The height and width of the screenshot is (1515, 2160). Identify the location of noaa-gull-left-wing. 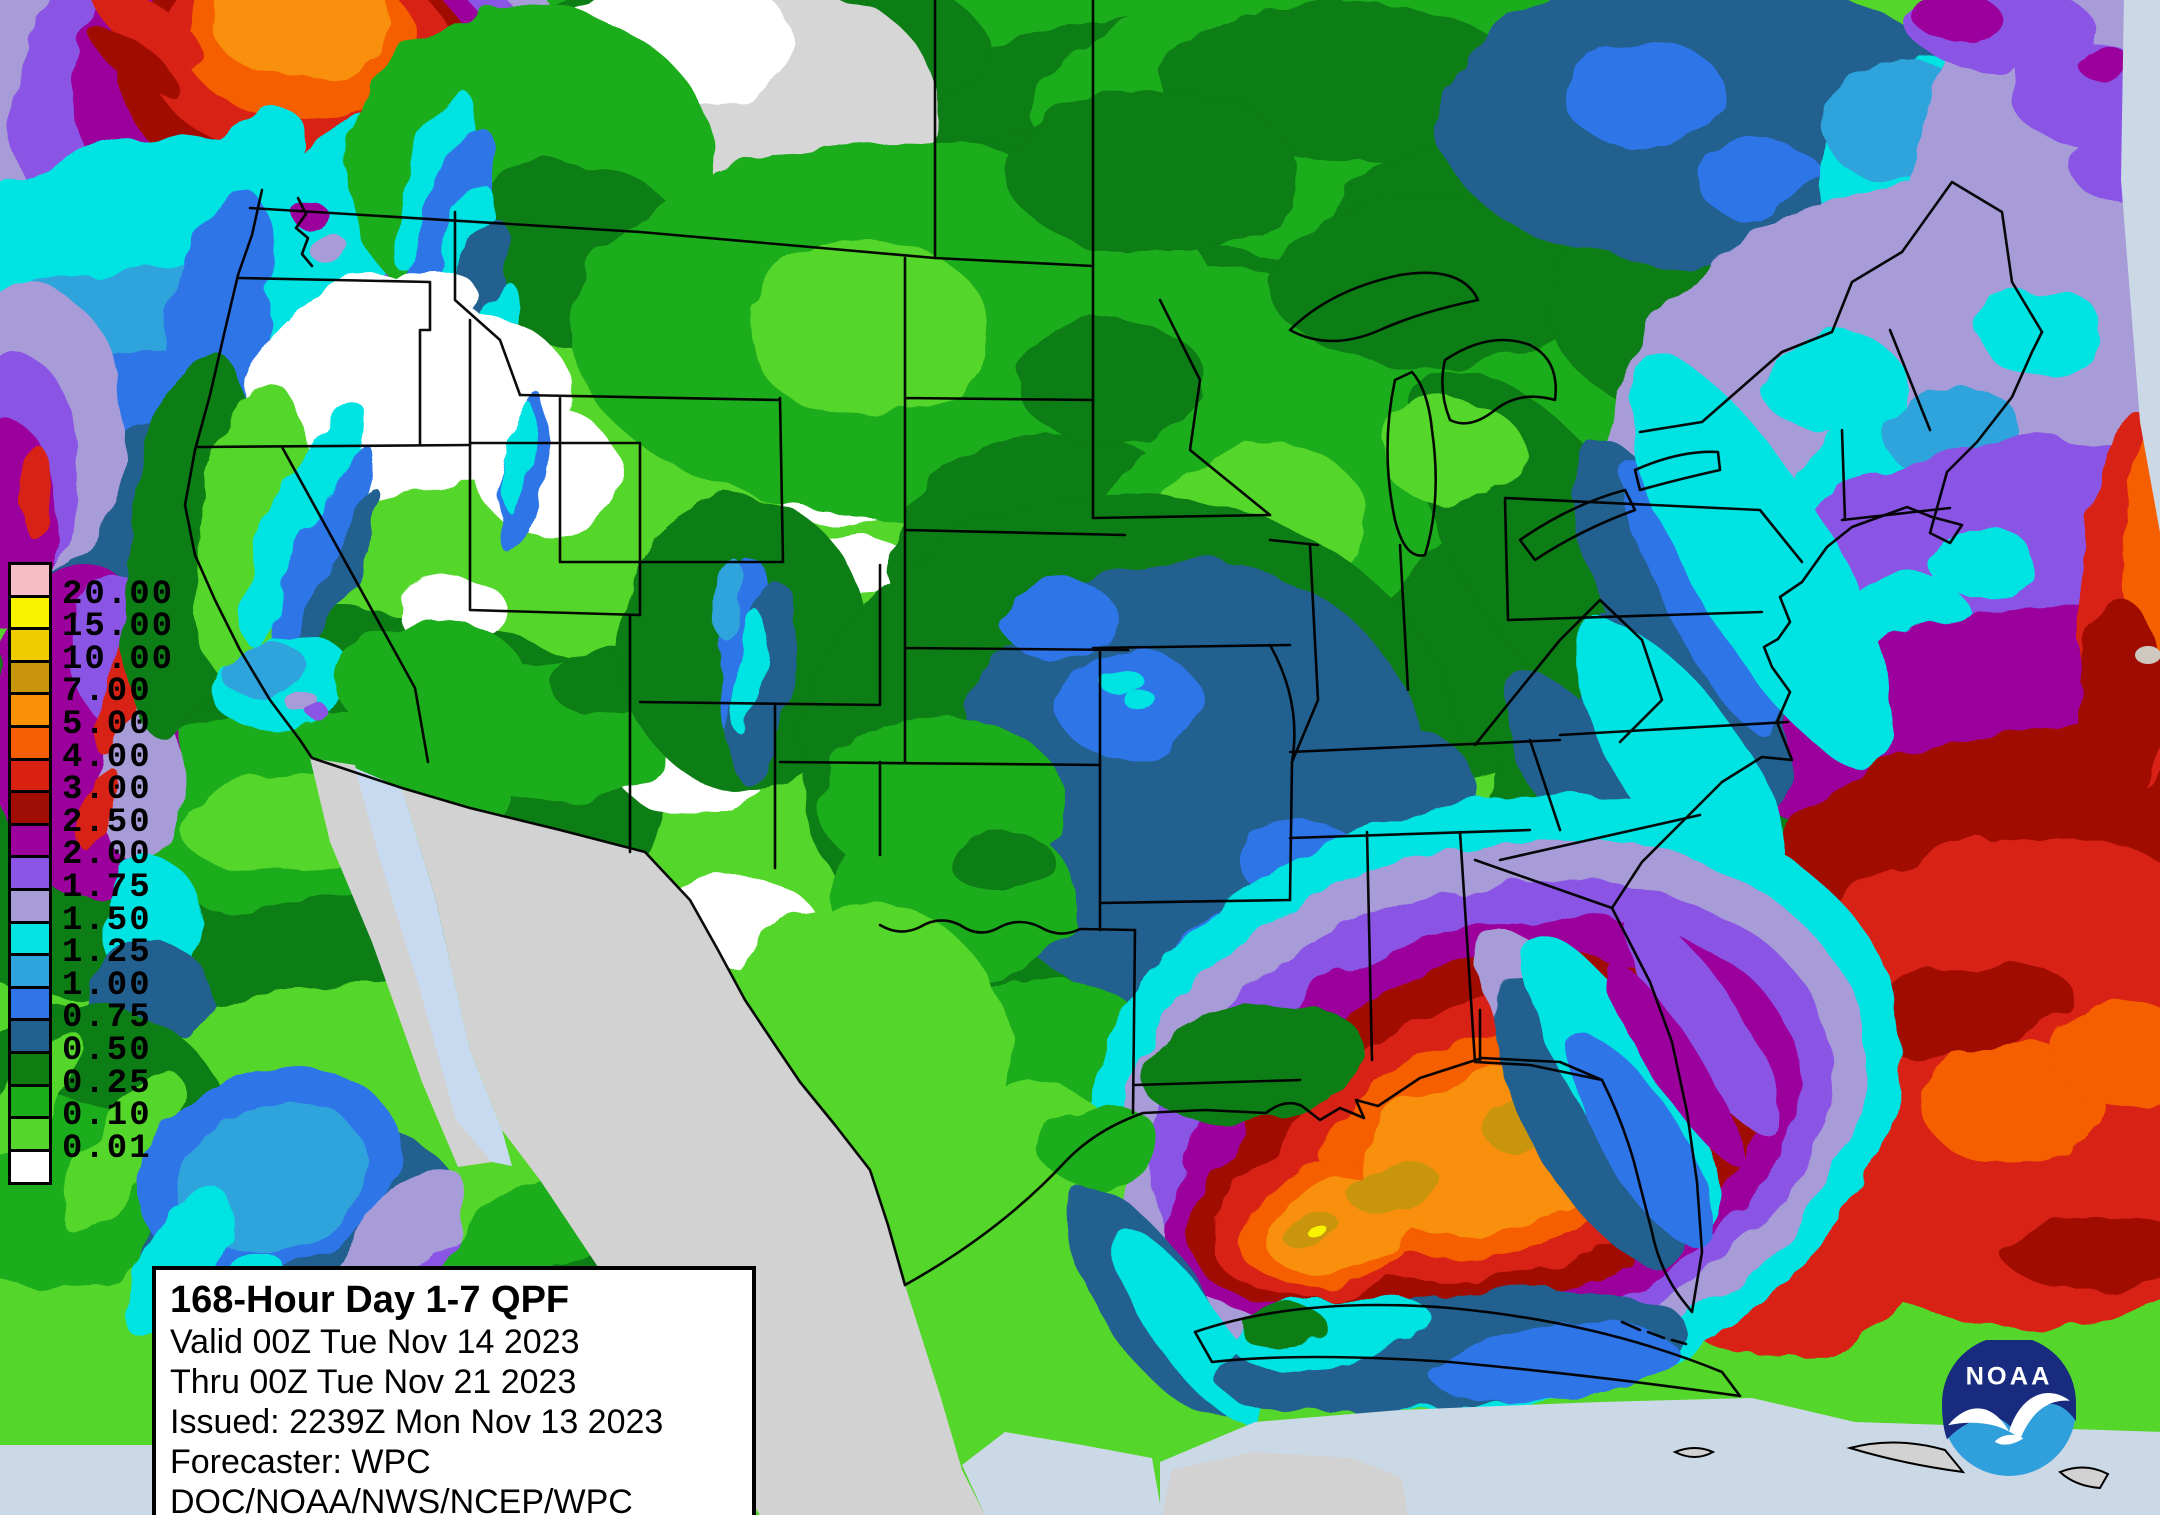
(1978, 1420).